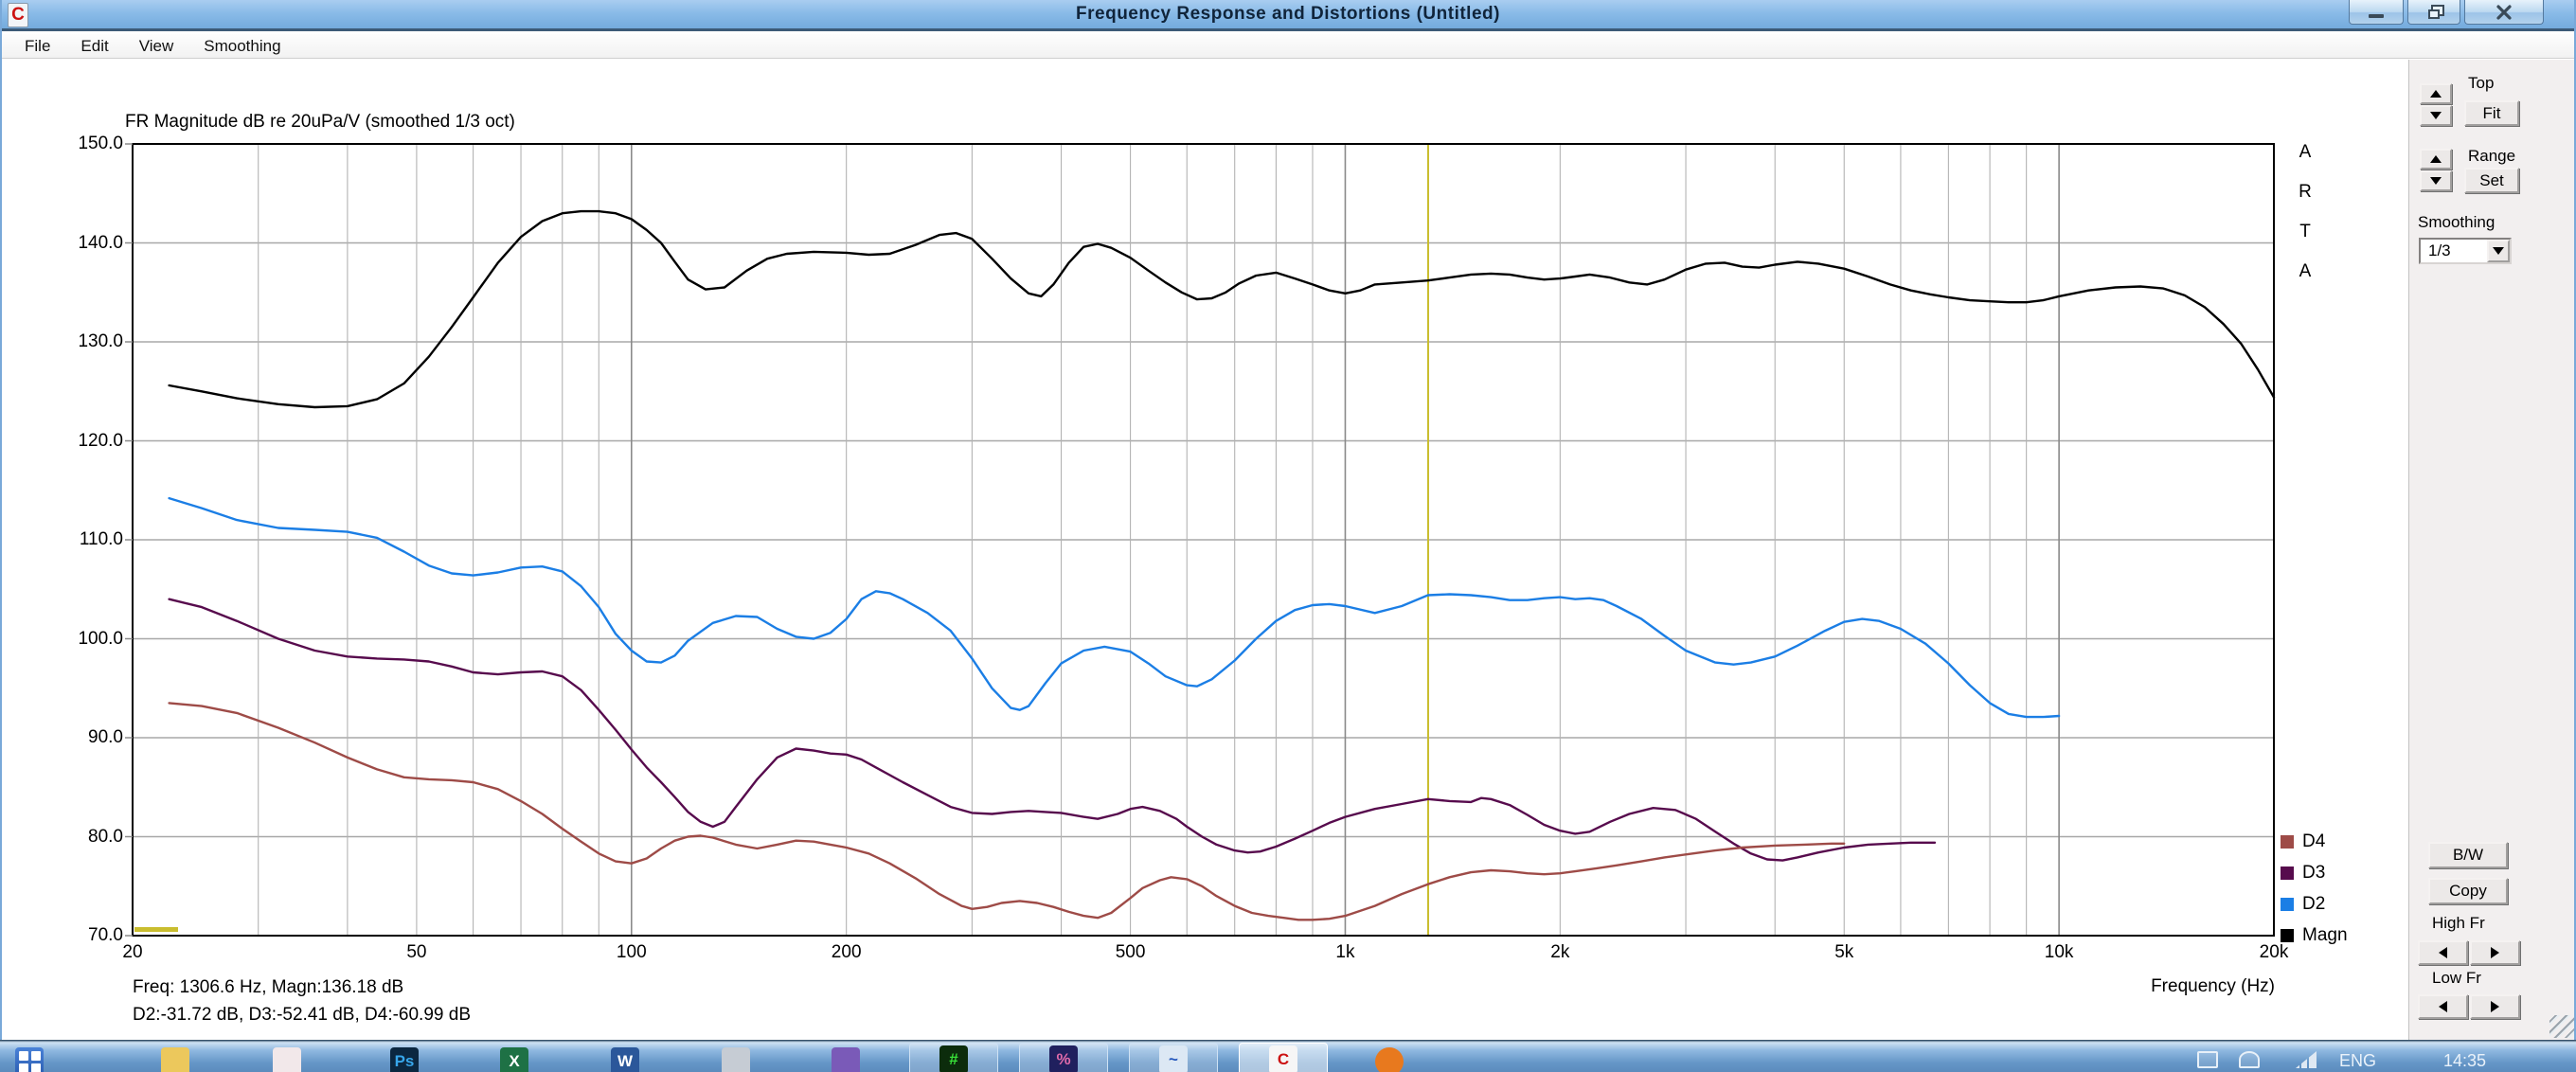 The height and width of the screenshot is (1072, 2576). What do you see at coordinates (625, 1060) in the screenshot?
I see `word-icon: W` at bounding box center [625, 1060].